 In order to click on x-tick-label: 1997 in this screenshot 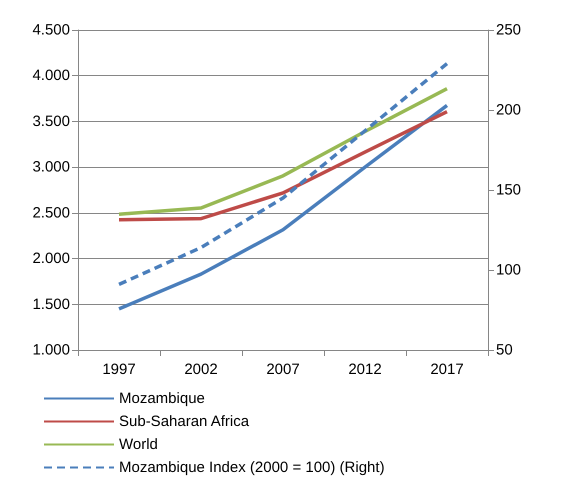, I will do `click(119, 369)`.